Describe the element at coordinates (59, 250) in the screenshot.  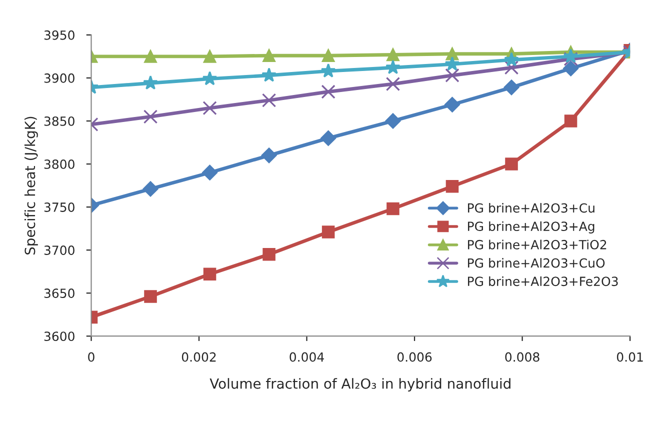
I see `y-tick-label: 3700` at that location.